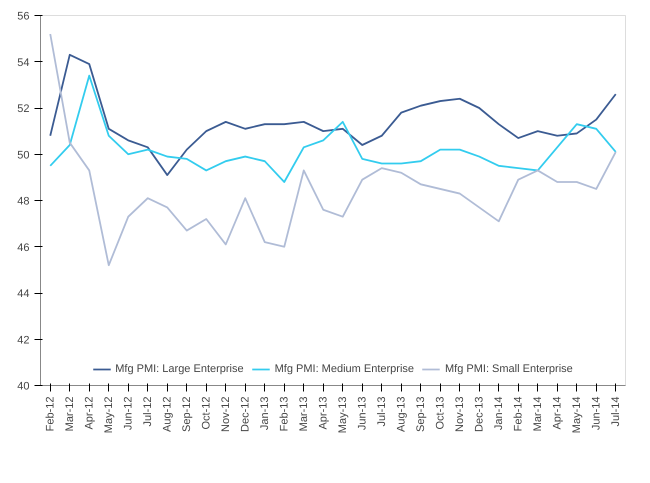  What do you see at coordinates (179, 369) in the screenshot?
I see `legend-label: Mfg PMI: Large Enterprise` at bounding box center [179, 369].